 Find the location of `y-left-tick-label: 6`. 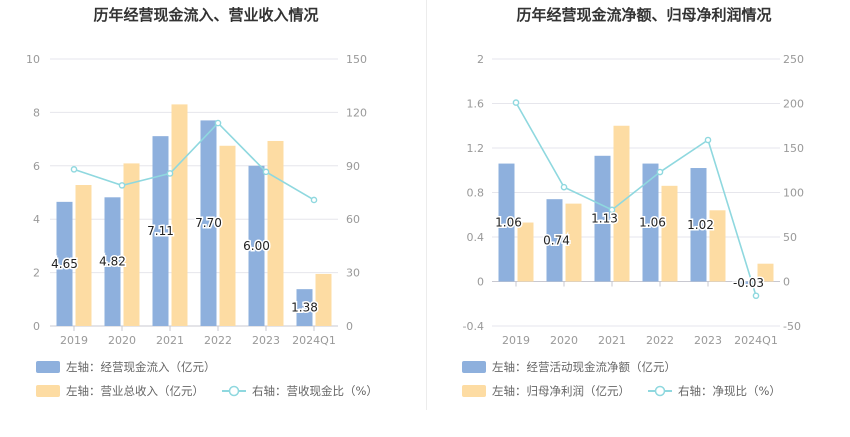

y-left-tick-label: 6 is located at coordinates (36, 166).